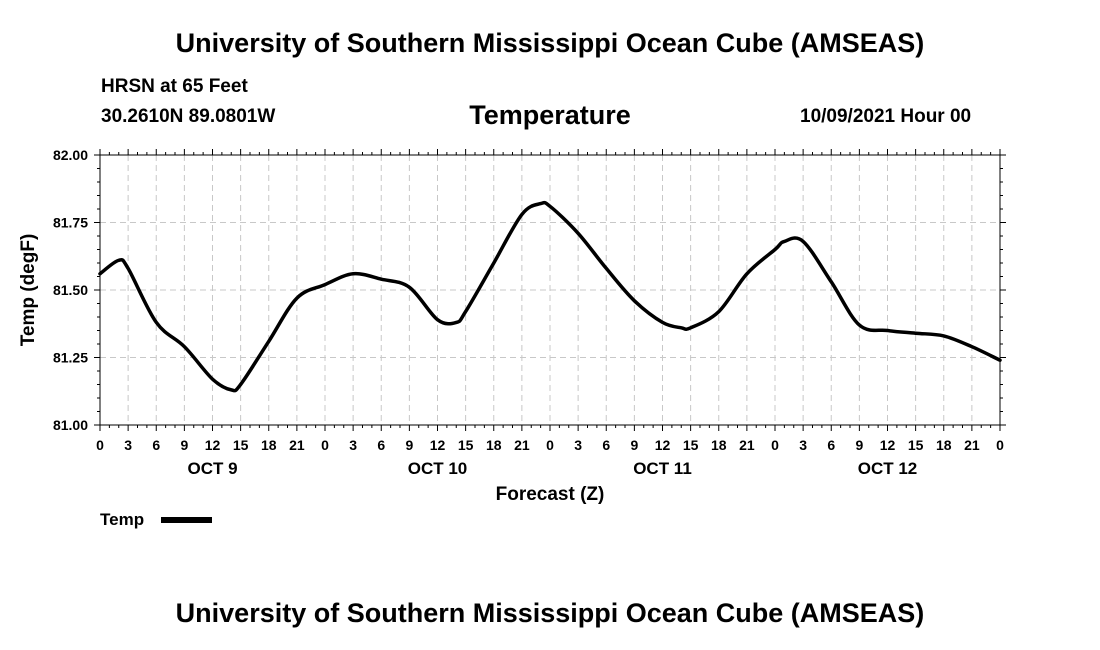 This screenshot has width=1100, height=650. Describe the element at coordinates (886, 116) in the screenshot. I see `forecast-date-label: 10/09/2021 Hour 00` at that location.